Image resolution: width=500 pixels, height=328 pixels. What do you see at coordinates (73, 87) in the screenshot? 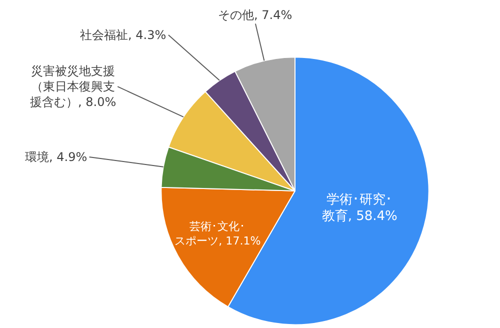
I see `slice-label: 災害被災地支援（東日本復興支援含む）, 8.0%` at bounding box center [73, 87].